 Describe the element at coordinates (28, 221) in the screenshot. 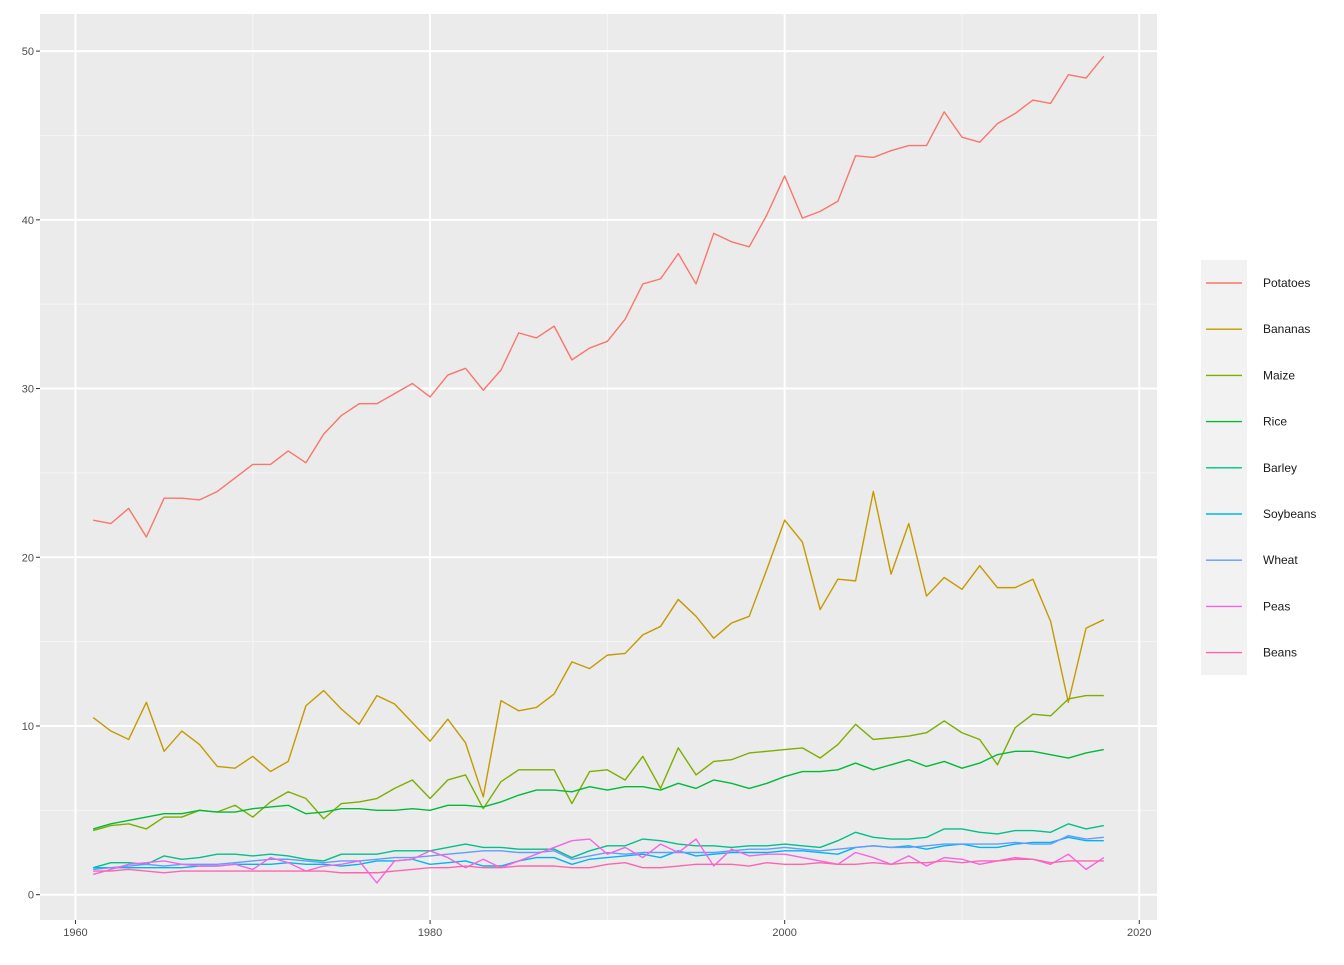

I see `y-tick-label: 40` at that location.